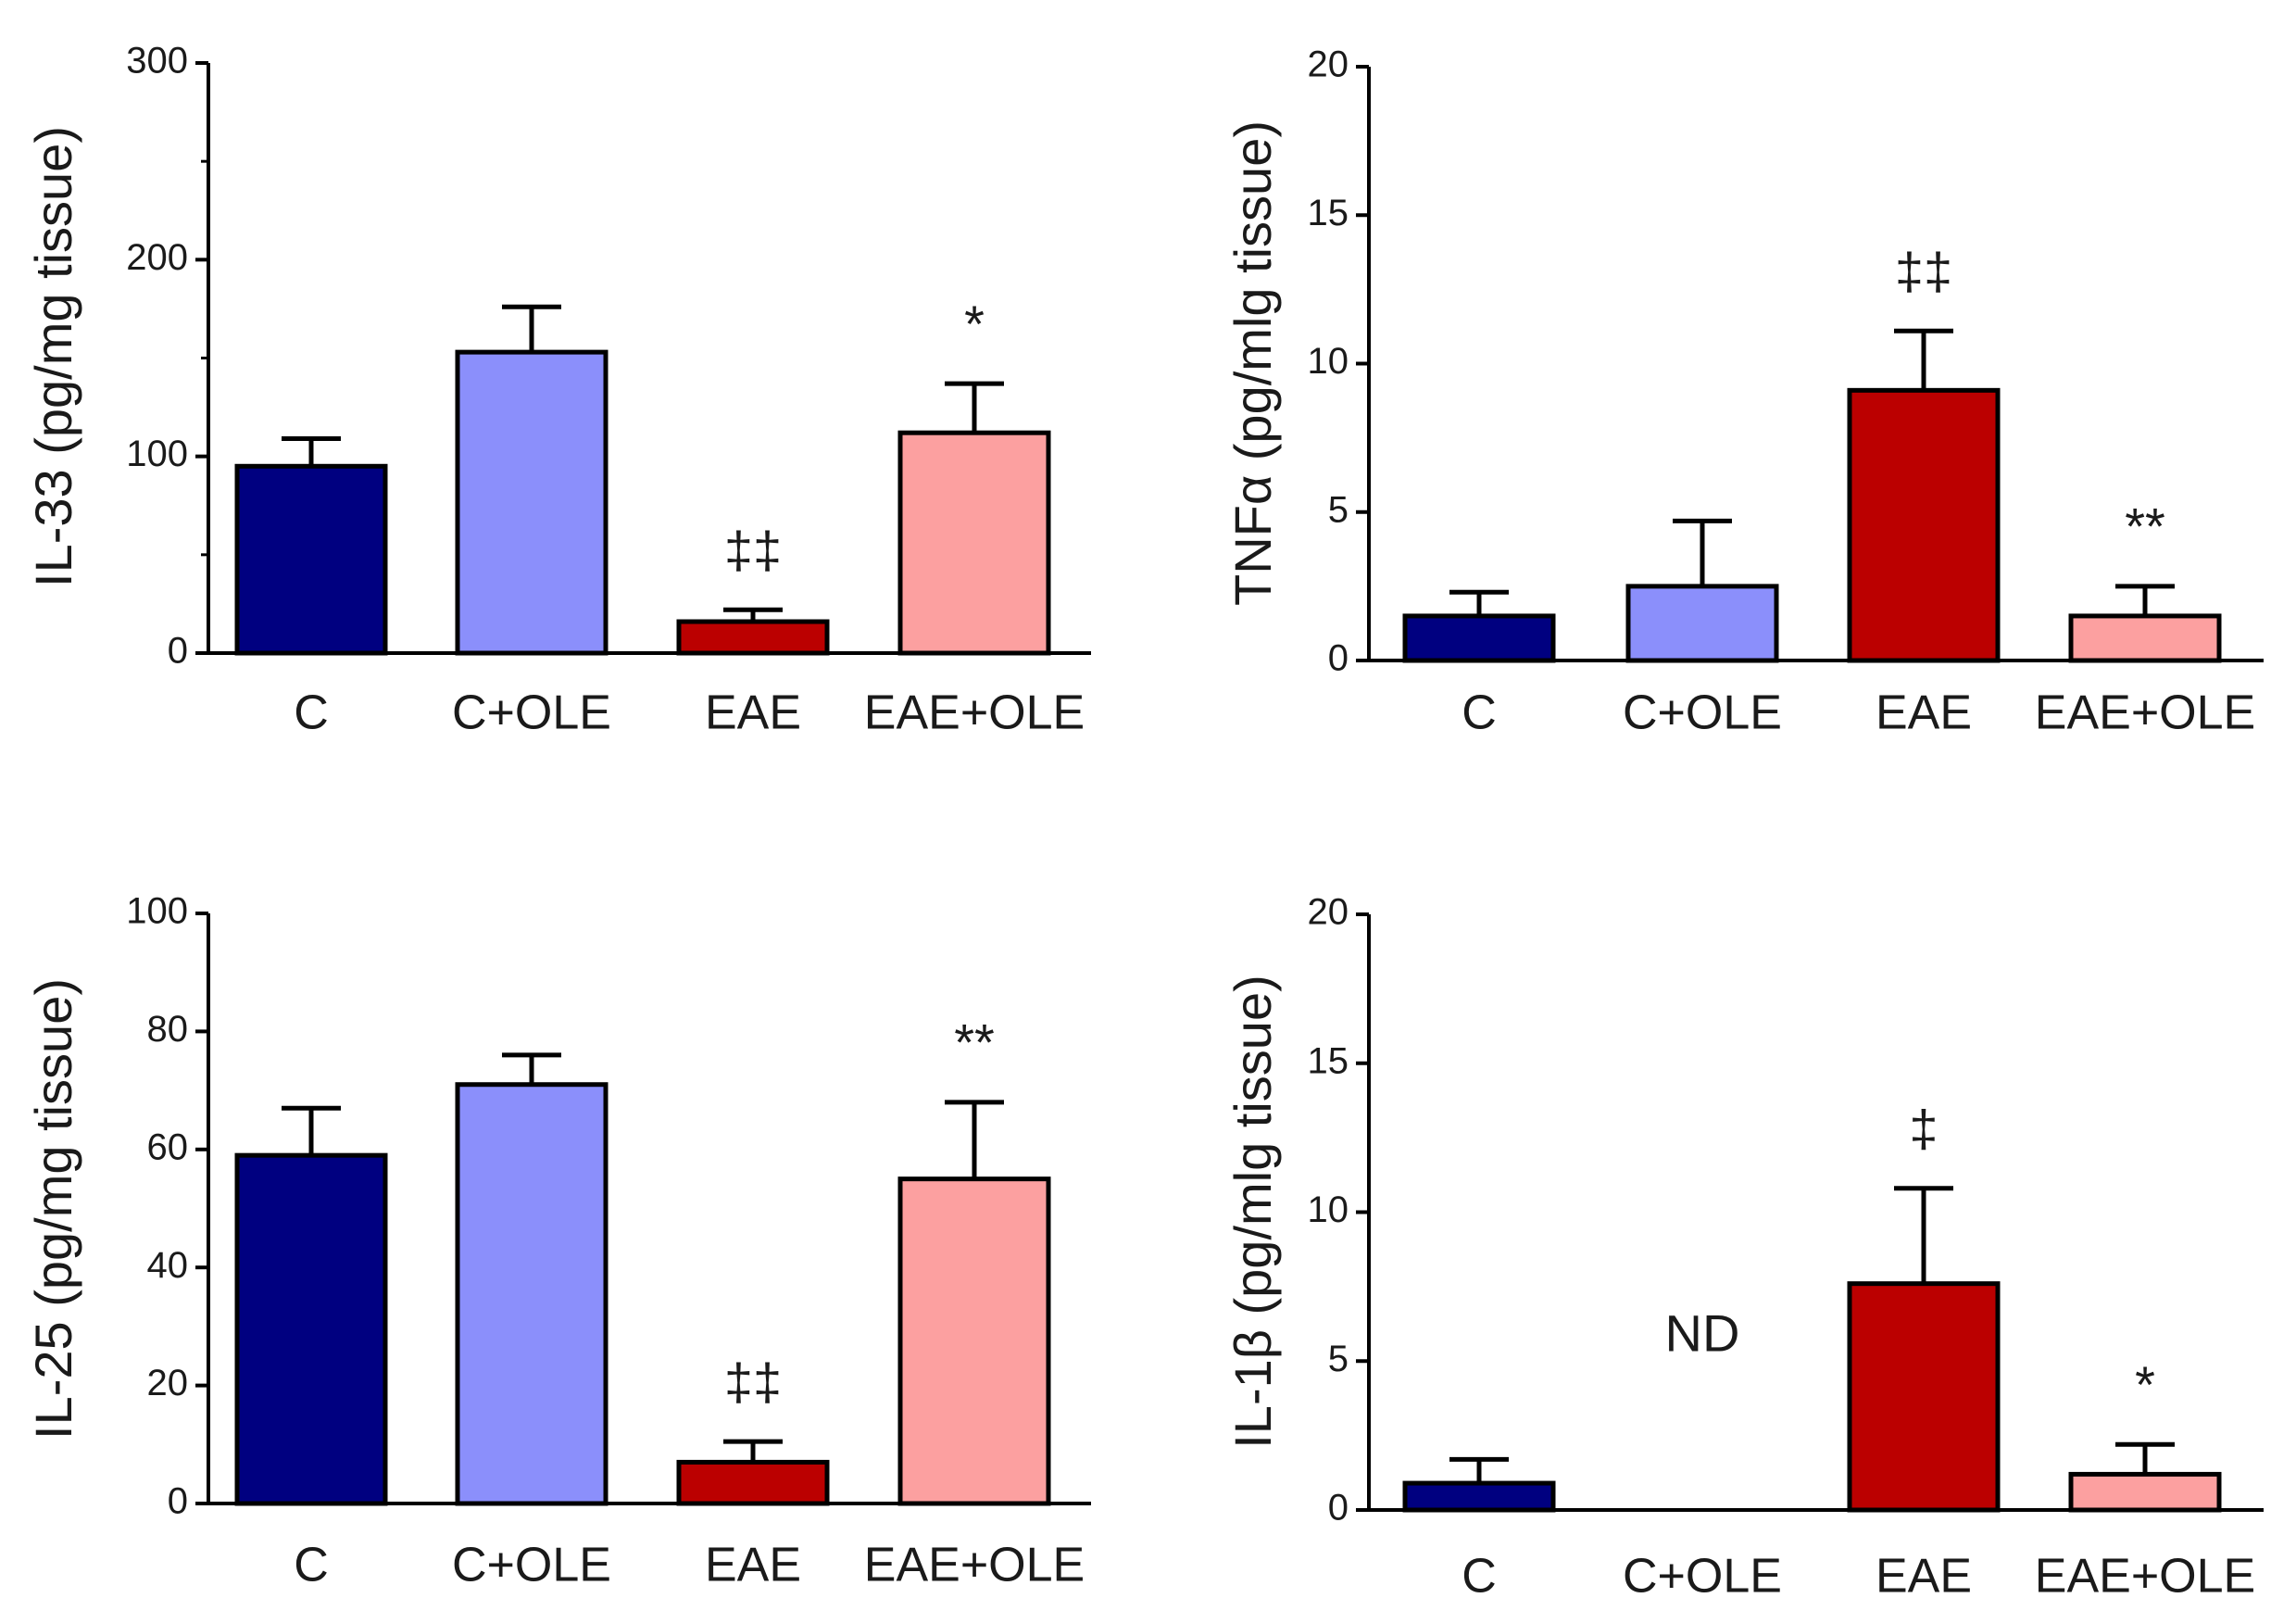 Image resolution: width=2296 pixels, height=1623 pixels. Describe the element at coordinates (1252, 363) in the screenshot. I see `y-axis-title: TNFα (pg/mlg tissue)` at that location.